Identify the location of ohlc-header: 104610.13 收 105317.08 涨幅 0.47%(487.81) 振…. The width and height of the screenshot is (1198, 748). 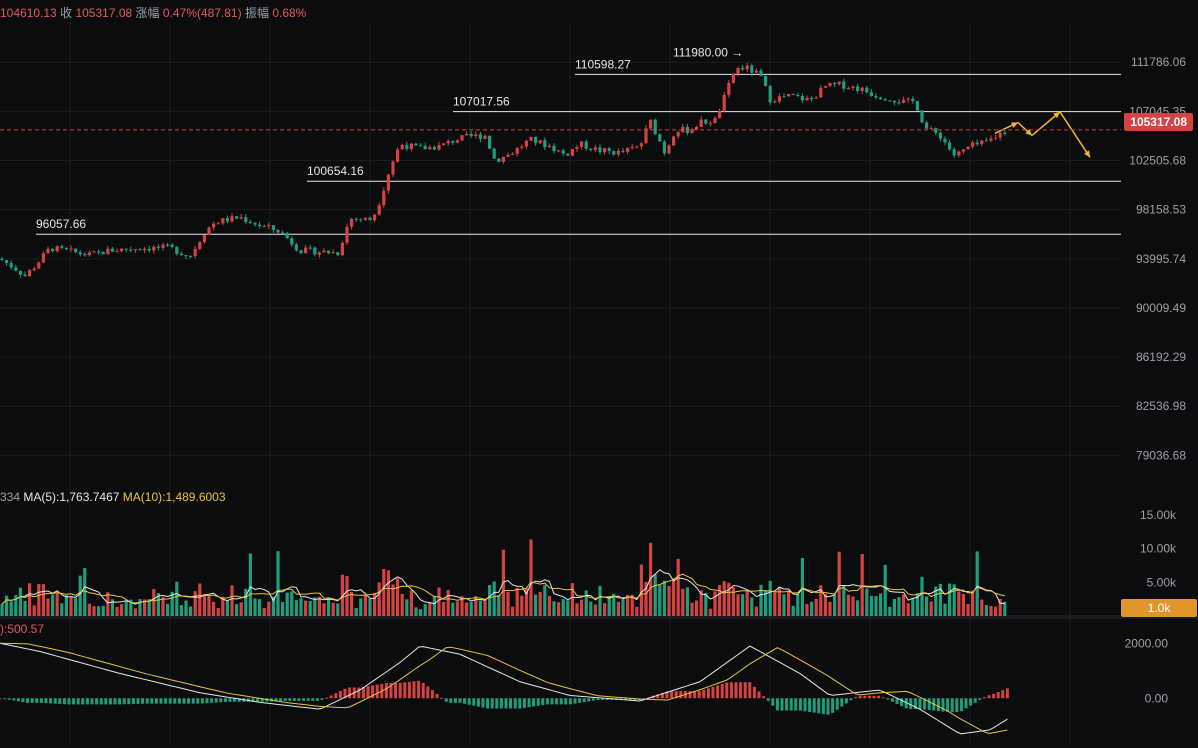
(153, 12).